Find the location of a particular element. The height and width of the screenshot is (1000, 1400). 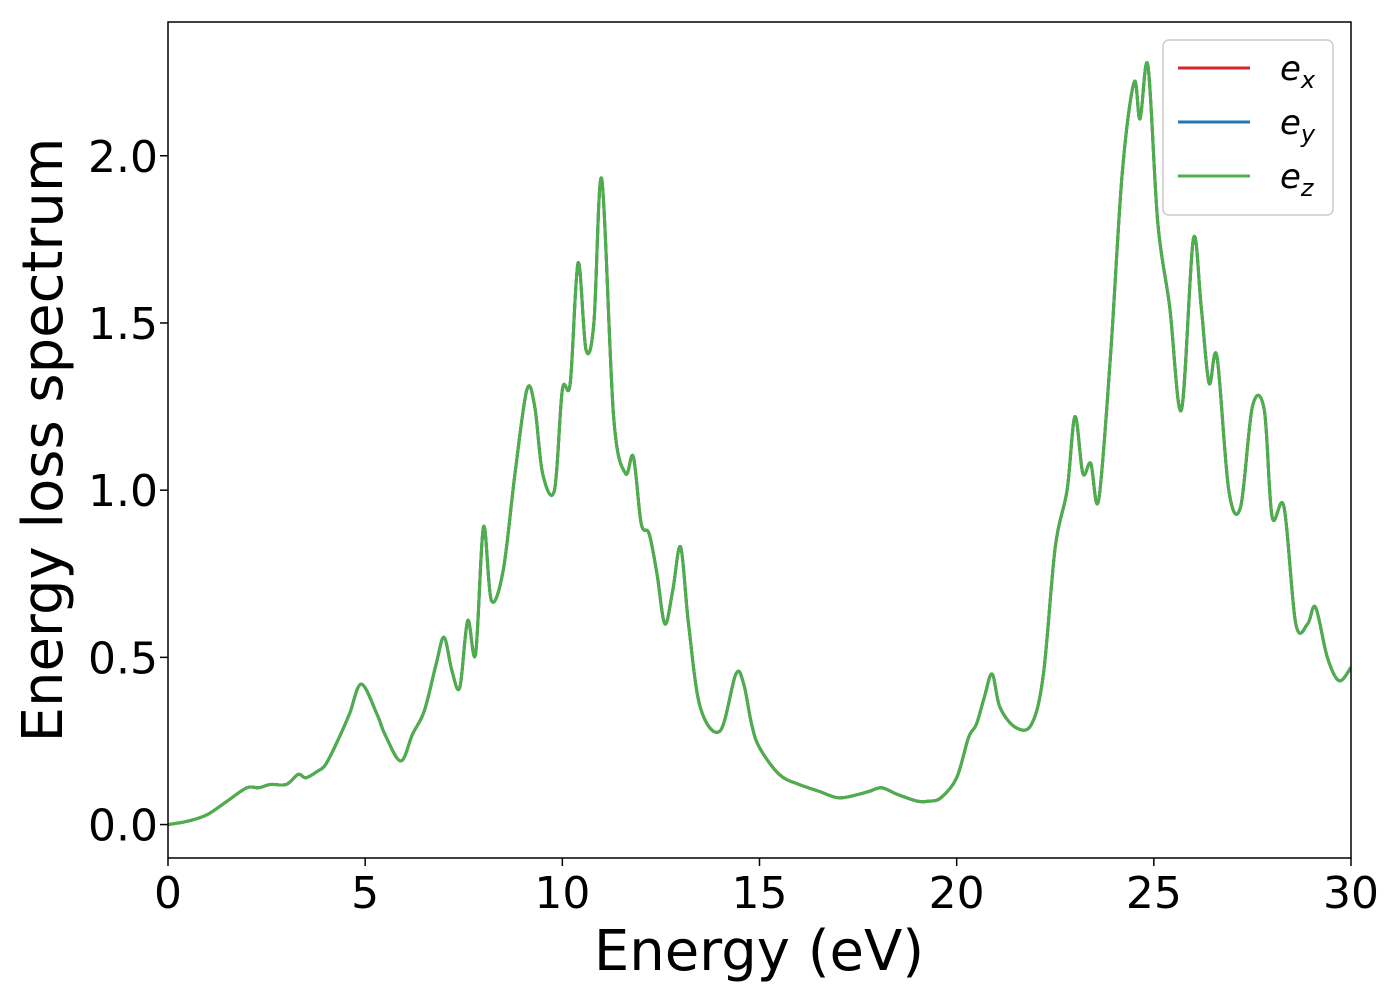

legend: ex ey ez is located at coordinates (1248, 127).